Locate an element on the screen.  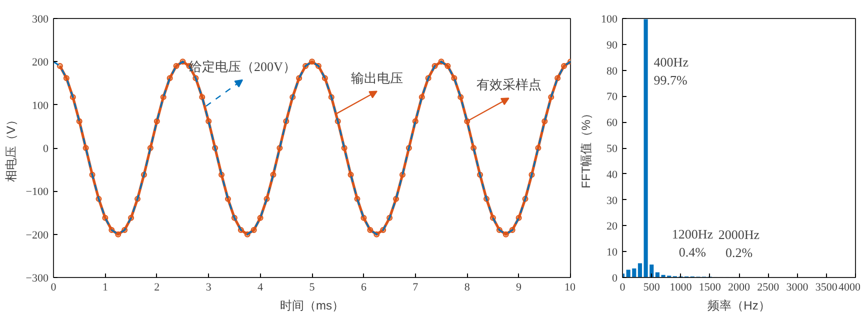
x-tick-label: 2500 is located at coordinates (768, 288).